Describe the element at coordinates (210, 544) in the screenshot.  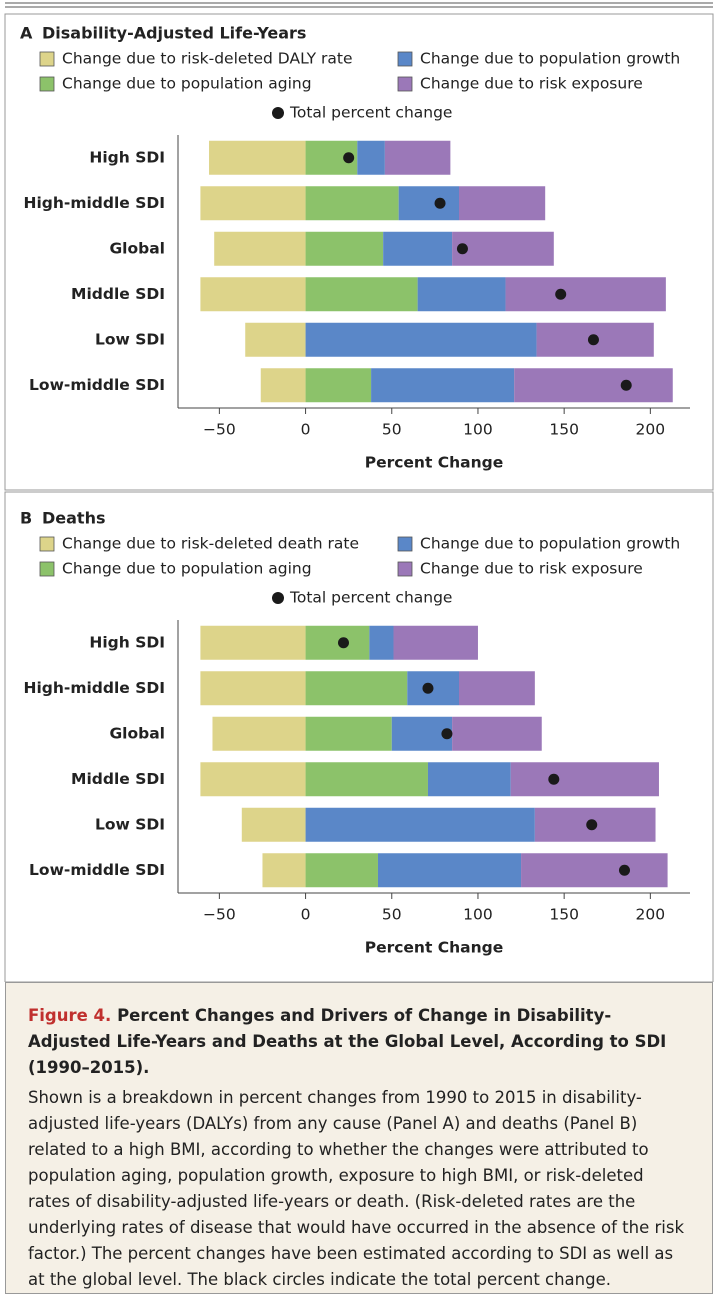
I see `legend-label: Change due to risk-deleted death rate` at that location.